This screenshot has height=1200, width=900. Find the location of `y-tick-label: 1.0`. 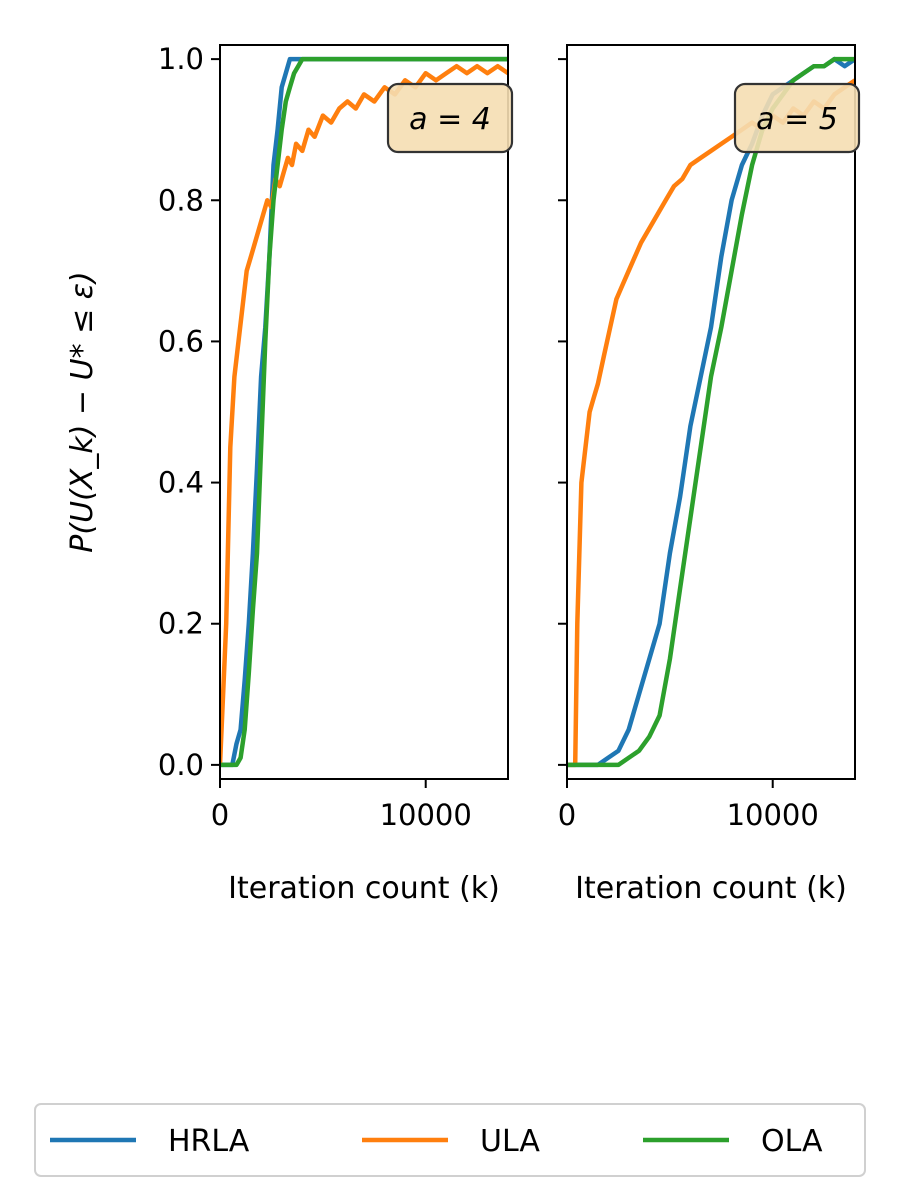

y-tick-label: 1.0 is located at coordinates (181, 59).